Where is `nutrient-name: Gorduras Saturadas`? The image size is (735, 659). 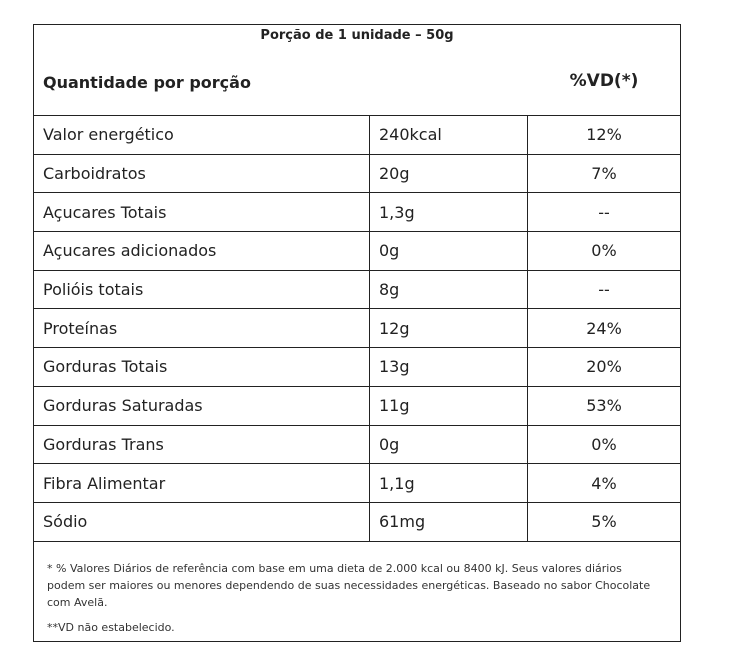 nutrient-name: Gorduras Saturadas is located at coordinates (201, 405).